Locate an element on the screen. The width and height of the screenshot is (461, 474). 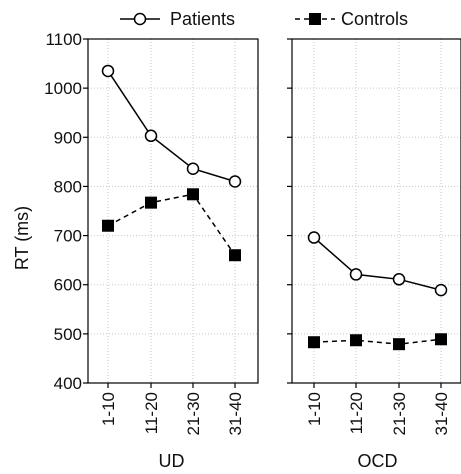
y-tick-label: 1100 is located at coordinates (63, 39).